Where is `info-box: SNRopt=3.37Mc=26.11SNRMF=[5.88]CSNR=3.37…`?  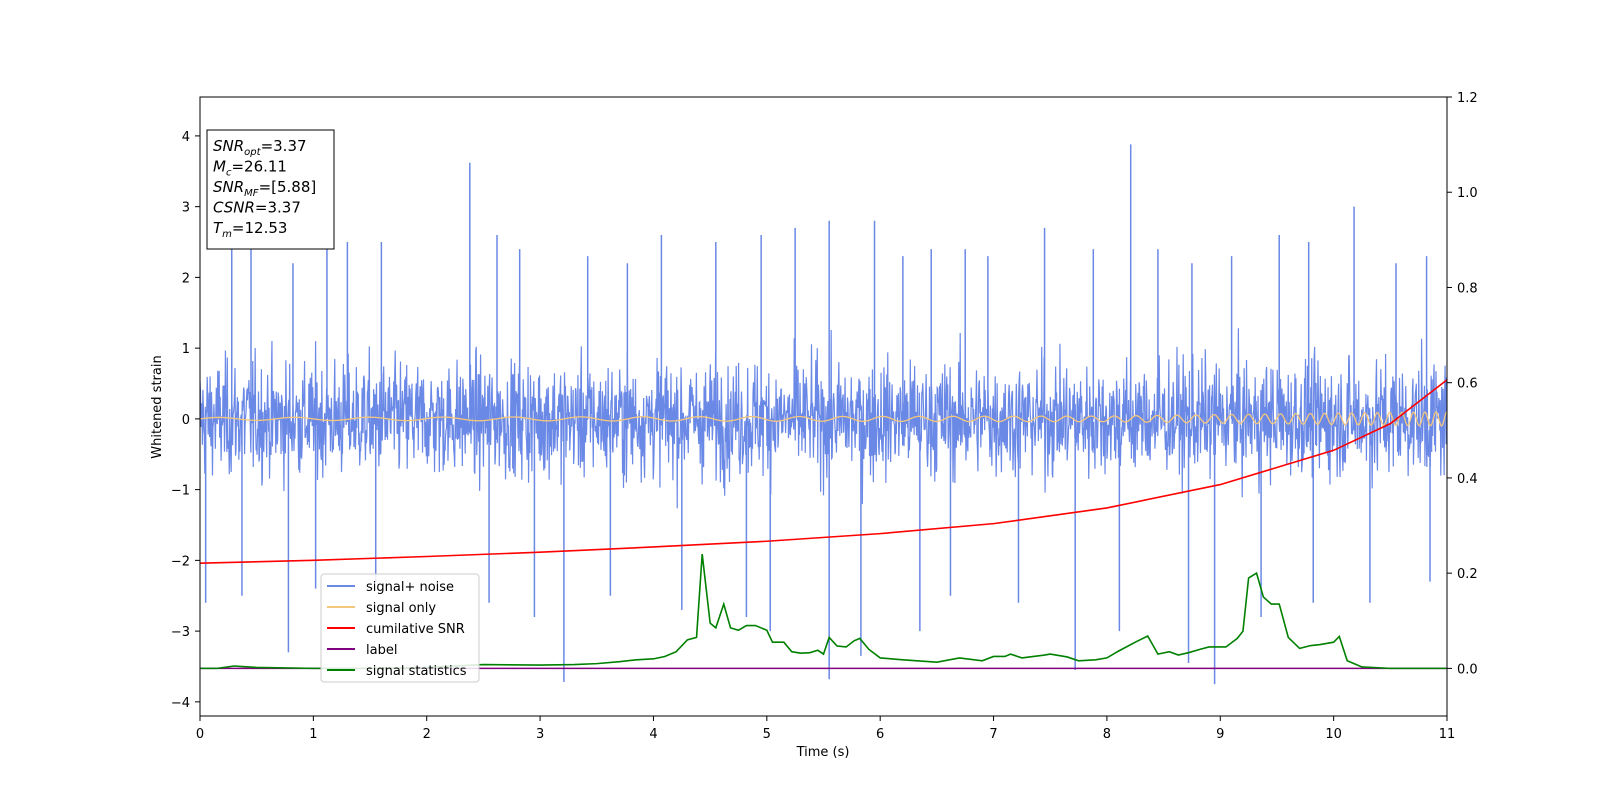
info-box: SNRopt=3.37Mc=26.11SNRMF=[5.88]CSNR=3.37… is located at coordinates (270, 189).